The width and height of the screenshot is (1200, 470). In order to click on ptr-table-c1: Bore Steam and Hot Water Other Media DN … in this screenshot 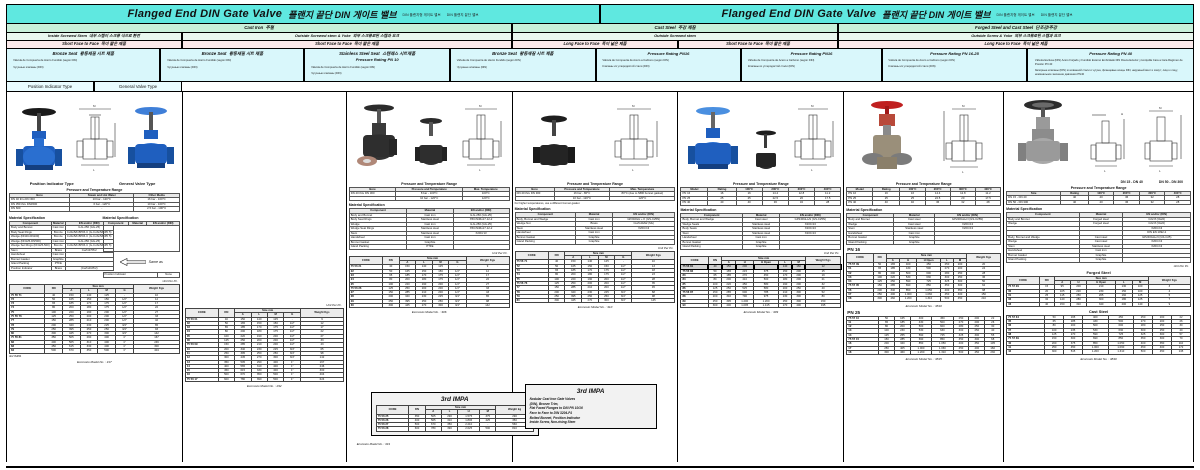, I will do `click(94, 202)`.